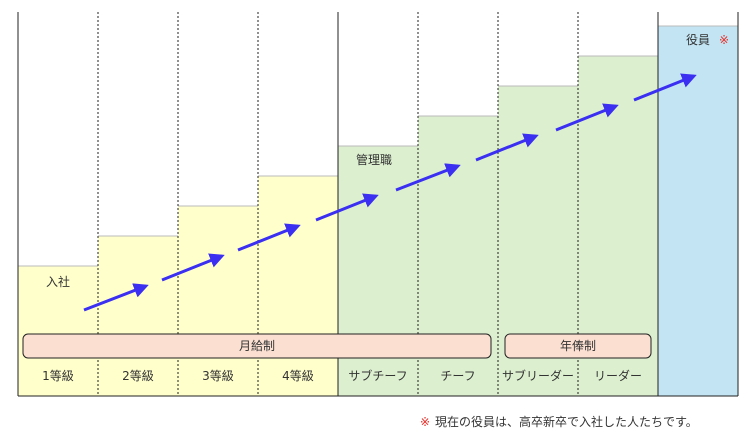 The height and width of the screenshot is (445, 756). What do you see at coordinates (374, 159) in the screenshot?
I see `management-annotation: 管理職` at bounding box center [374, 159].